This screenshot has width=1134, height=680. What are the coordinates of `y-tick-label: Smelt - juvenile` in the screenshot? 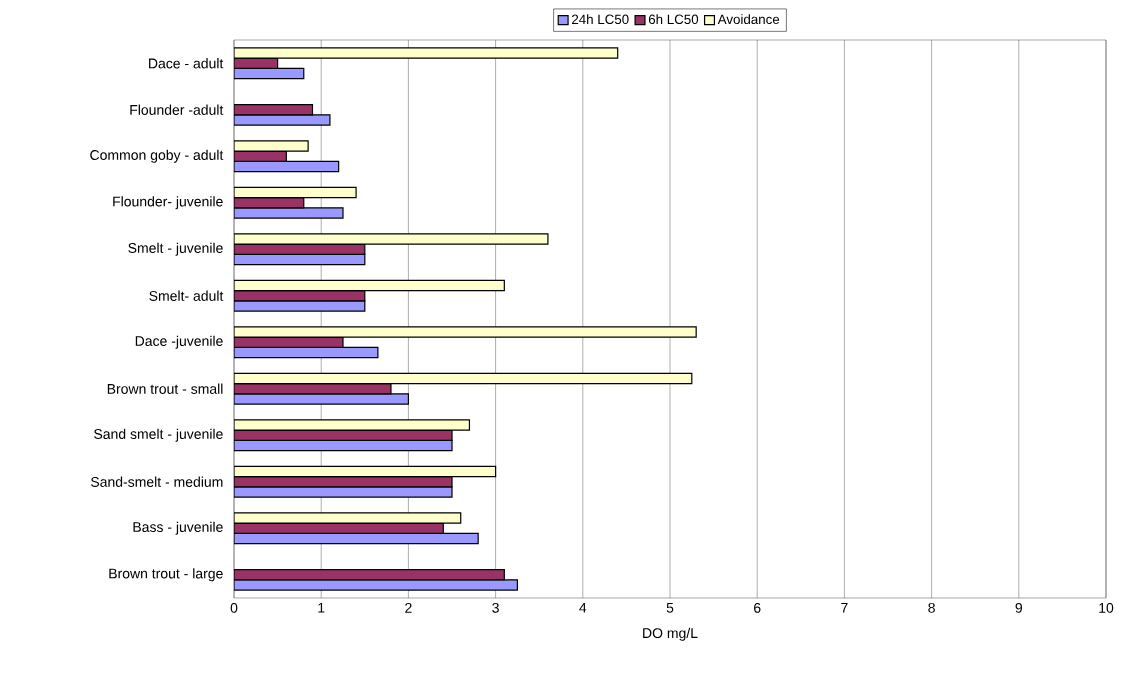 It's located at (175, 249).